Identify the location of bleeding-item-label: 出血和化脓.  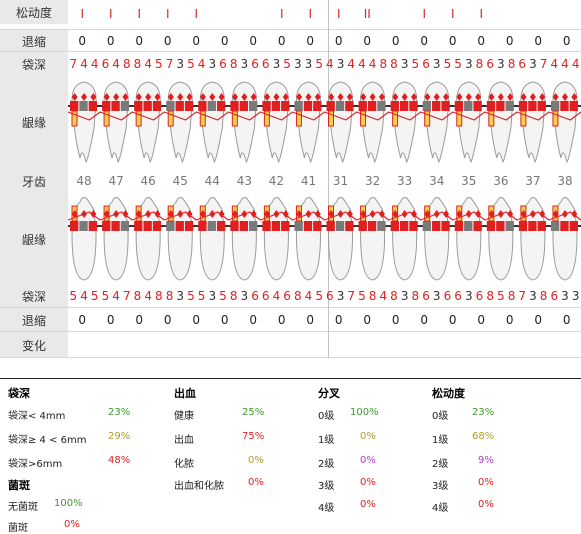
(199, 484).